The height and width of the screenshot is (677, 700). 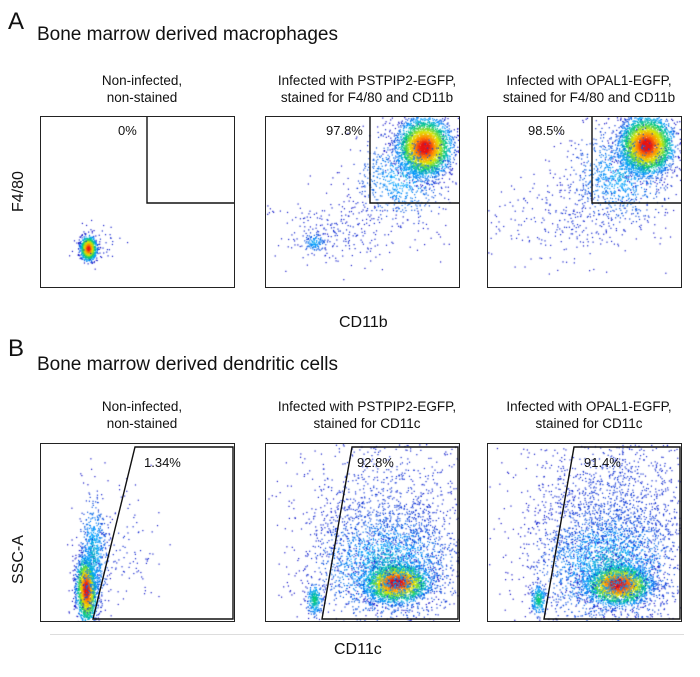 What do you see at coordinates (127, 130) in the screenshot?
I see `a1-gate-pct: 0%` at bounding box center [127, 130].